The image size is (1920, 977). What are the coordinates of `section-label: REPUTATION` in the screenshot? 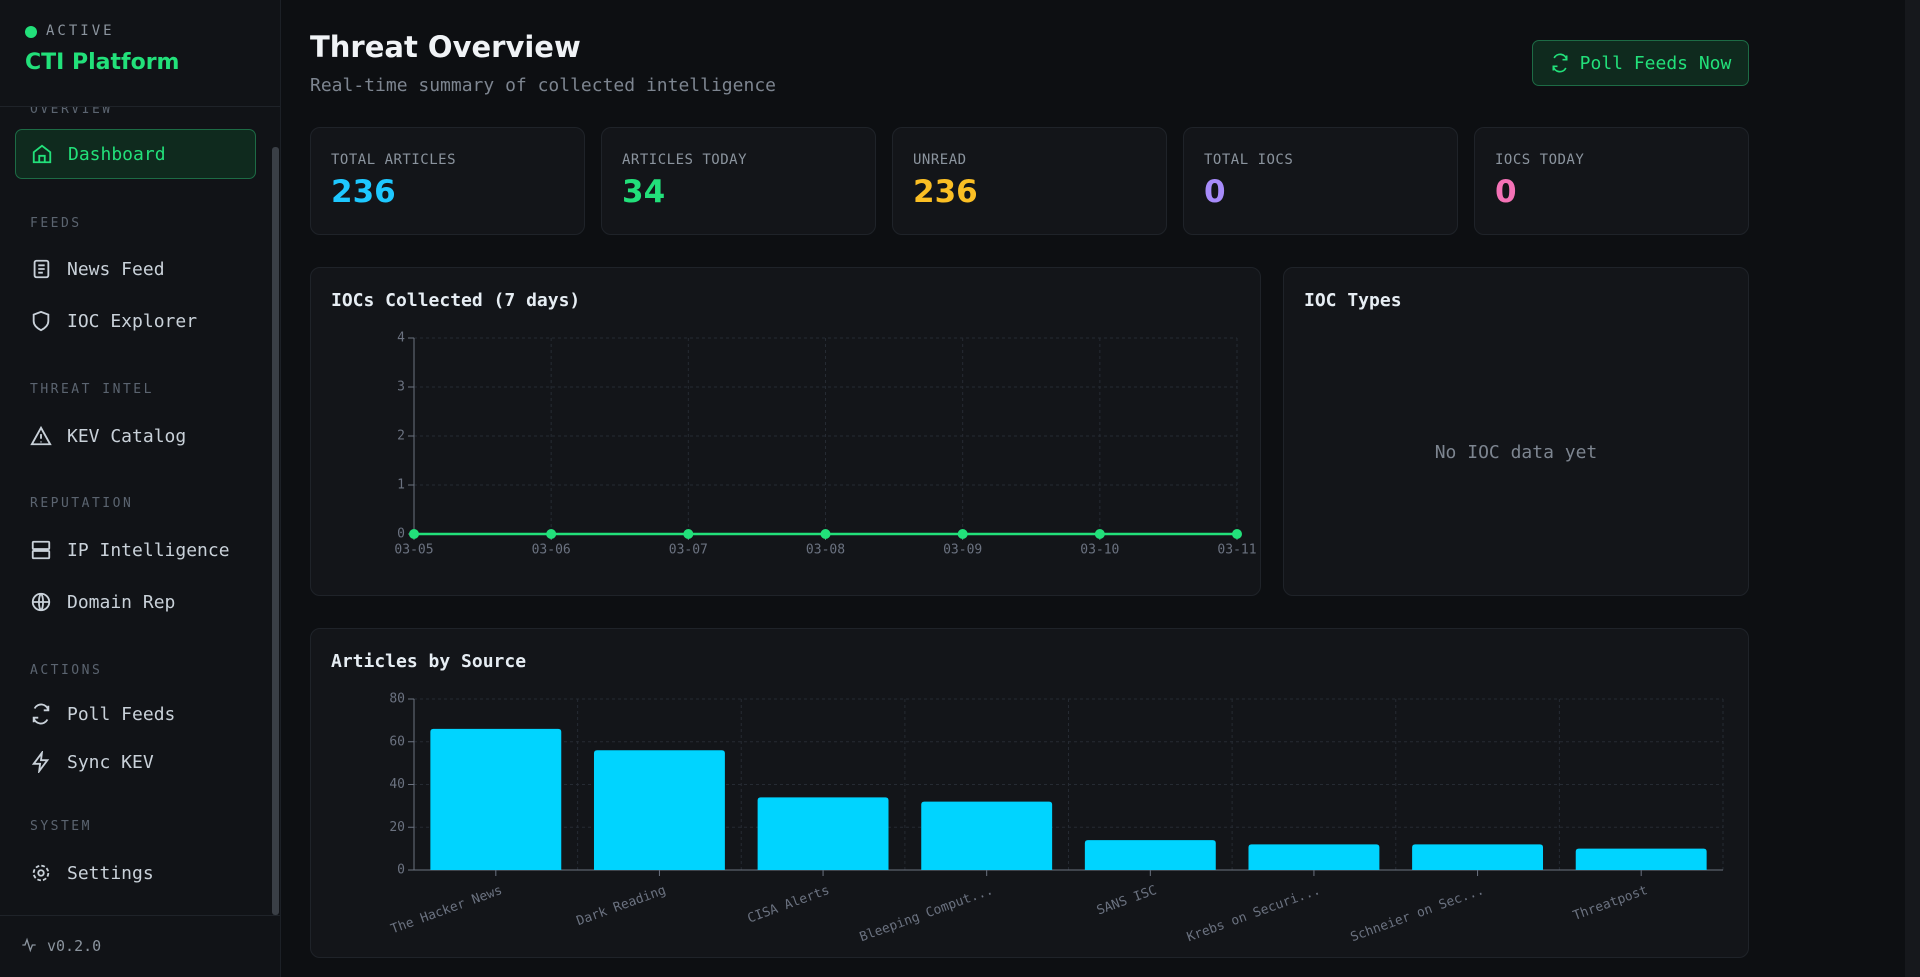 It's located at (82, 503).